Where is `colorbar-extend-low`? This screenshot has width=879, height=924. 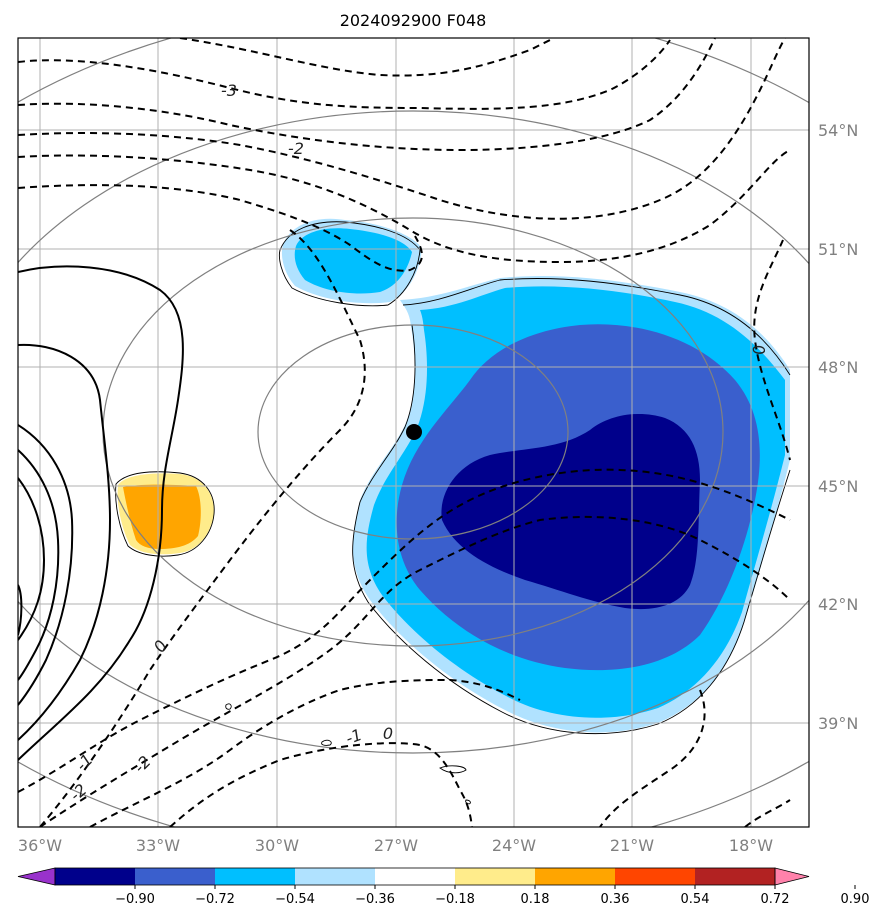
colorbar-extend-low is located at coordinates (36, 876).